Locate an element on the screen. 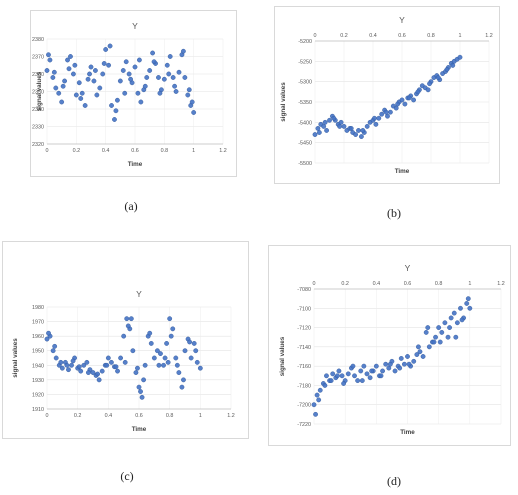 The height and width of the screenshot is (495, 518). y-tick-label: 2350 is located at coordinates (38, 93).